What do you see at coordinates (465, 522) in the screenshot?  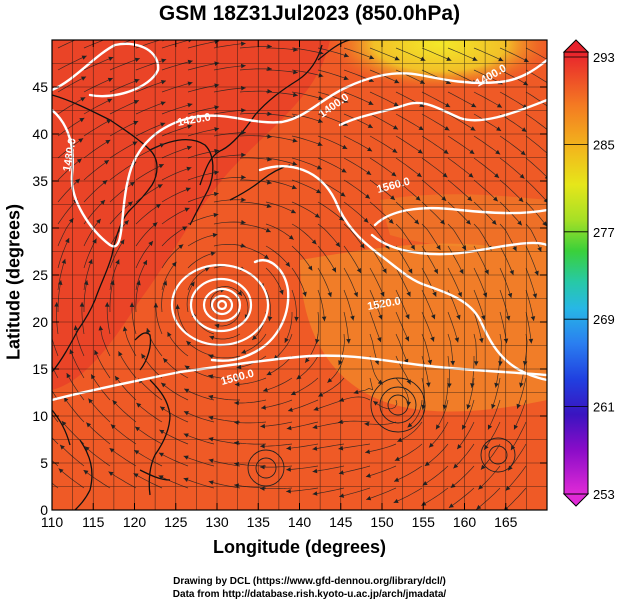 I see `x-tick-label: 160` at bounding box center [465, 522].